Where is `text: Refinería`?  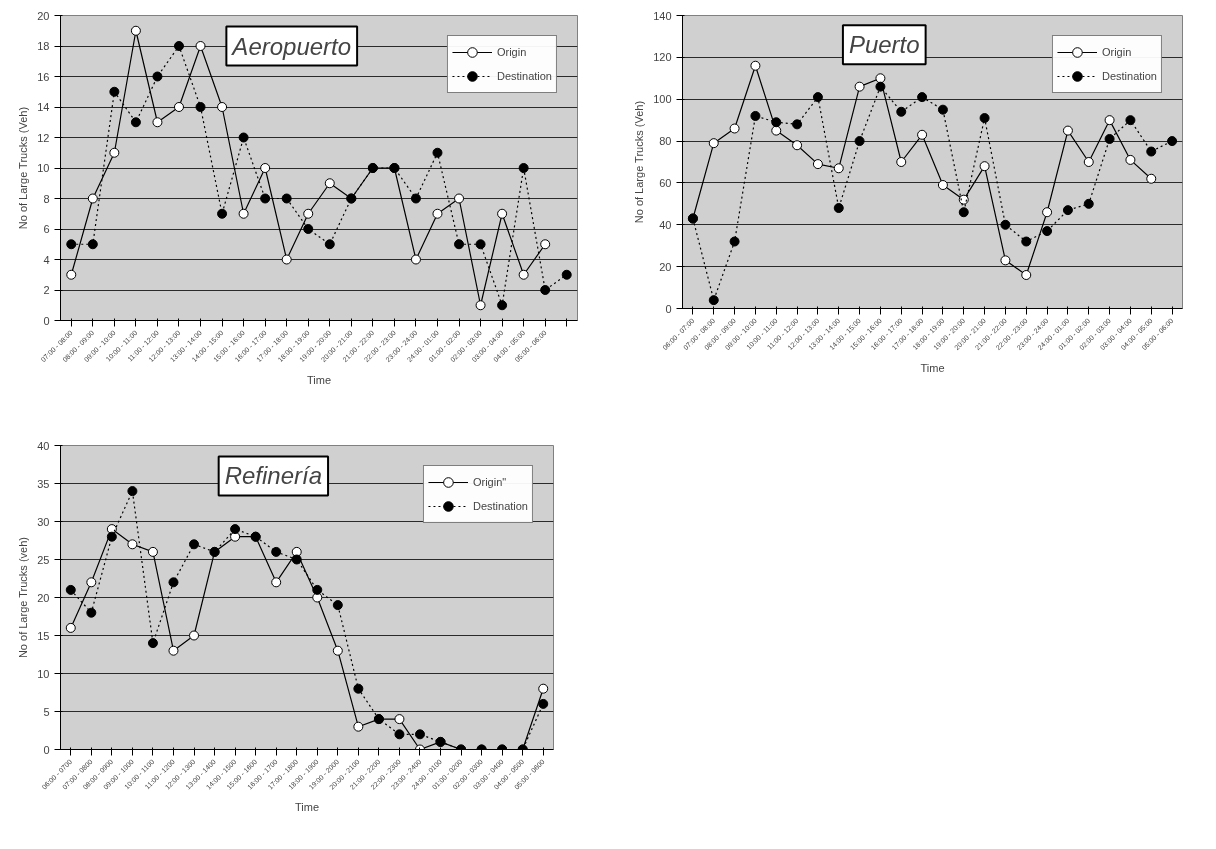 text: Refinería is located at coordinates (273, 476).